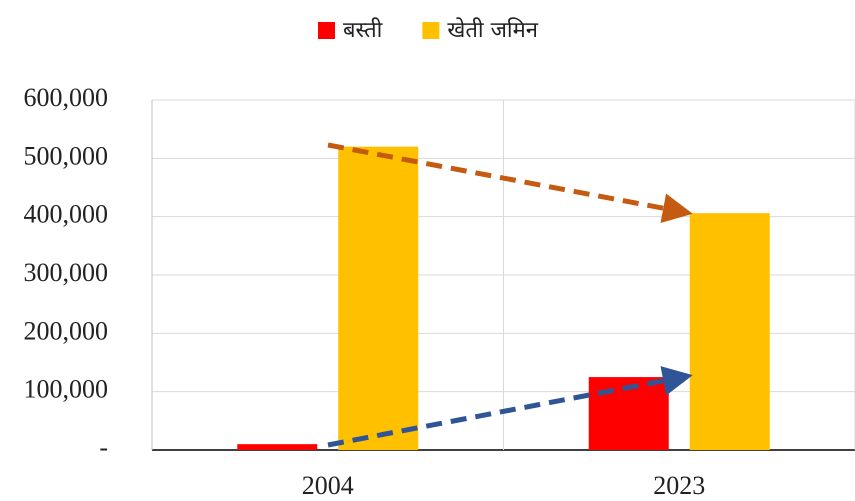  What do you see at coordinates (66, 97) in the screenshot?
I see `y-tick-label: 600,000` at bounding box center [66, 97].